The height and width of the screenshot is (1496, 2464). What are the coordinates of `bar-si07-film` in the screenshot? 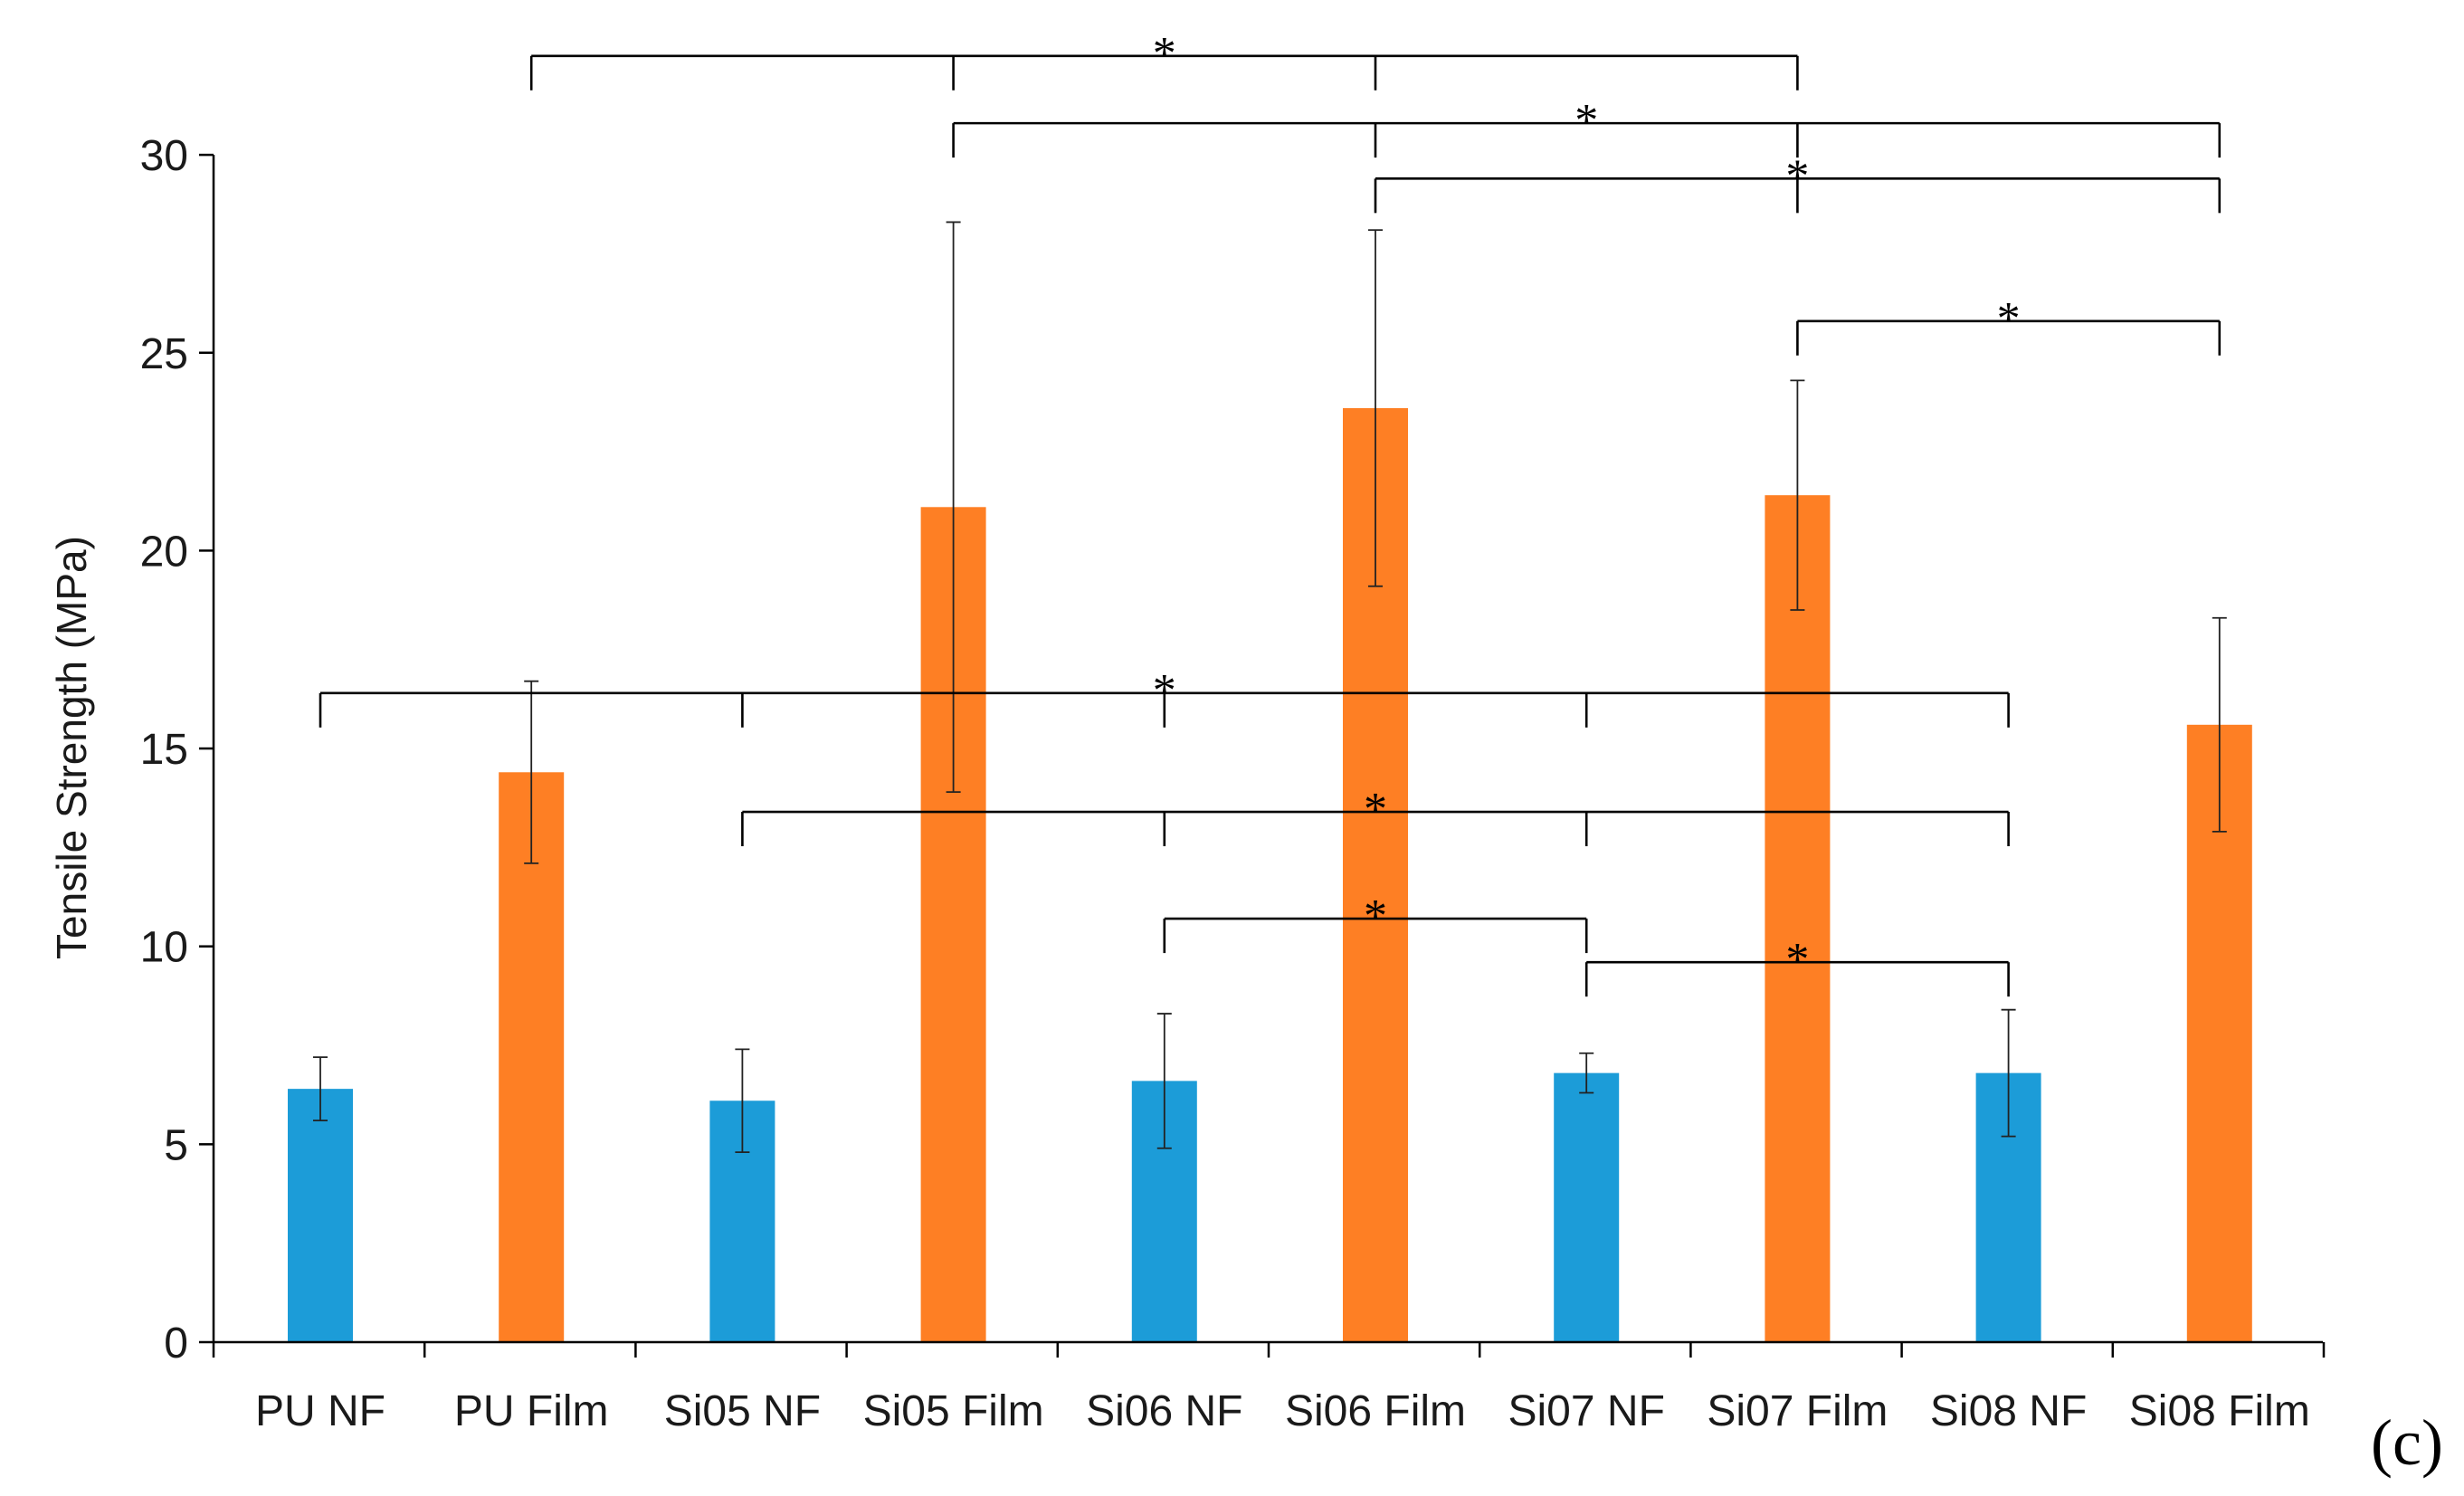 It's located at (1798, 919).